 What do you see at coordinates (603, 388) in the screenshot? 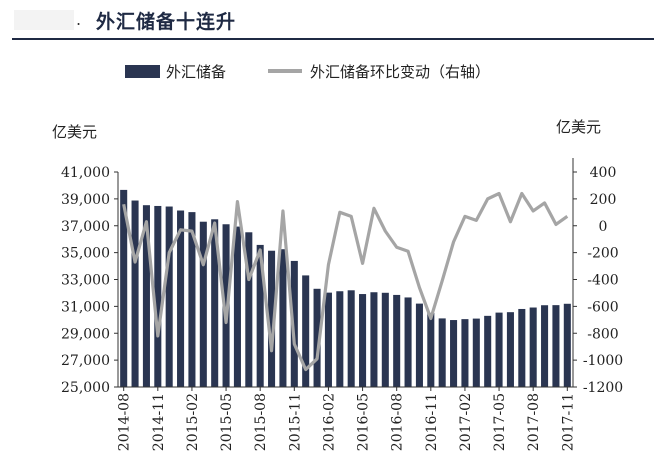
I see `right-tick-label: -1200` at bounding box center [603, 388].